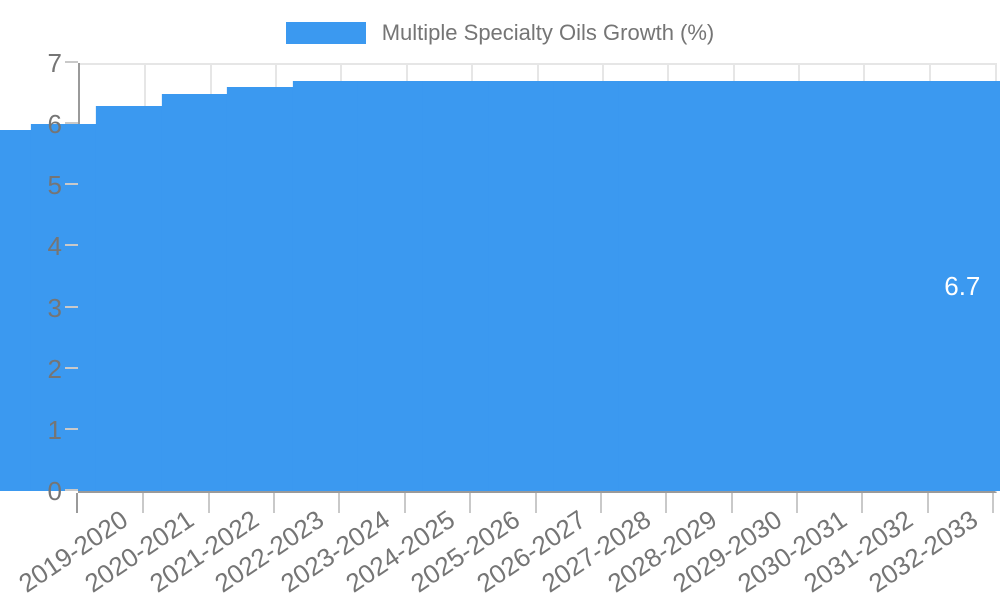  What do you see at coordinates (325, 33) in the screenshot?
I see `legend-swatch` at bounding box center [325, 33].